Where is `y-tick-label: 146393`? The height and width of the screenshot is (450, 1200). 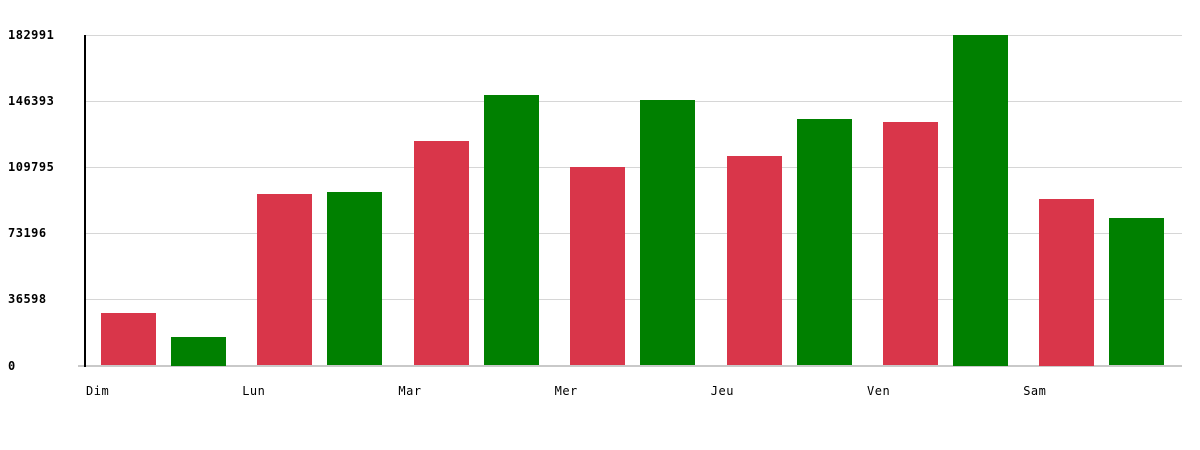 y-tick-label: 146393 is located at coordinates (31, 101).